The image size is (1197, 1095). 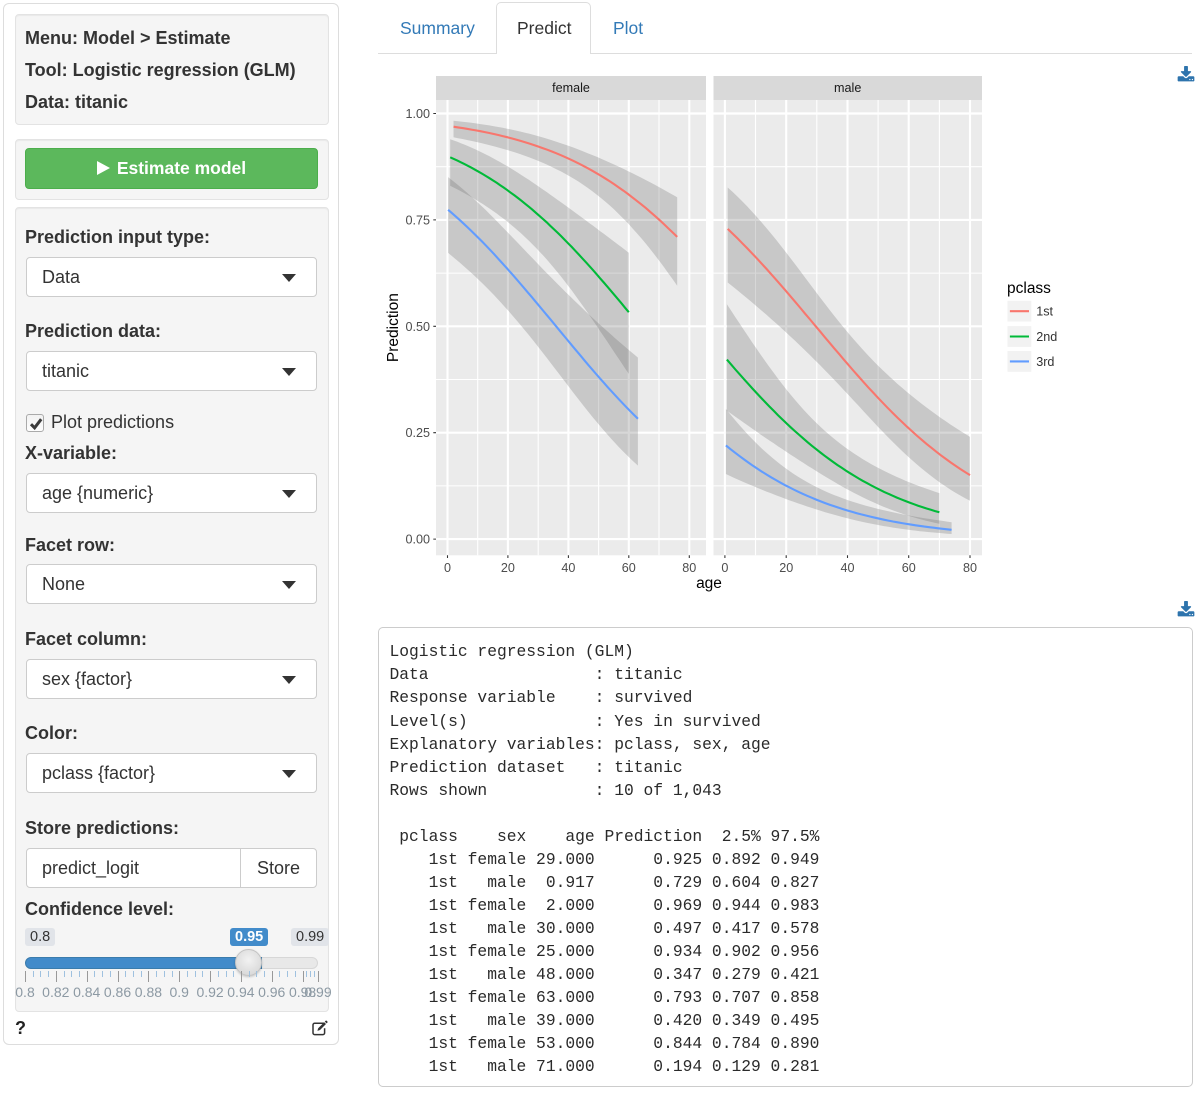 What do you see at coordinates (1045, 362) in the screenshot?
I see `svg-text: 3rd` at bounding box center [1045, 362].